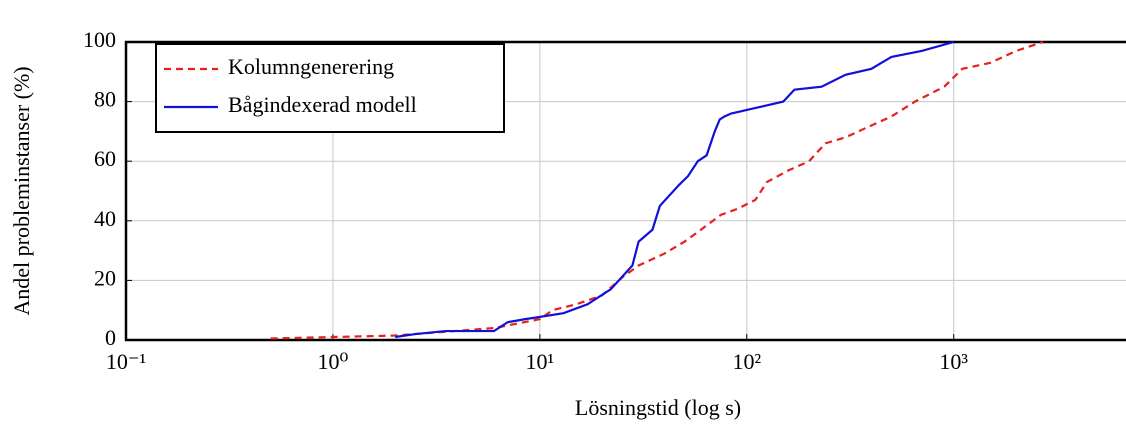 The width and height of the screenshot is (1126, 430). What do you see at coordinates (105, 158) in the screenshot?
I see `y-tick-label: 60` at bounding box center [105, 158].